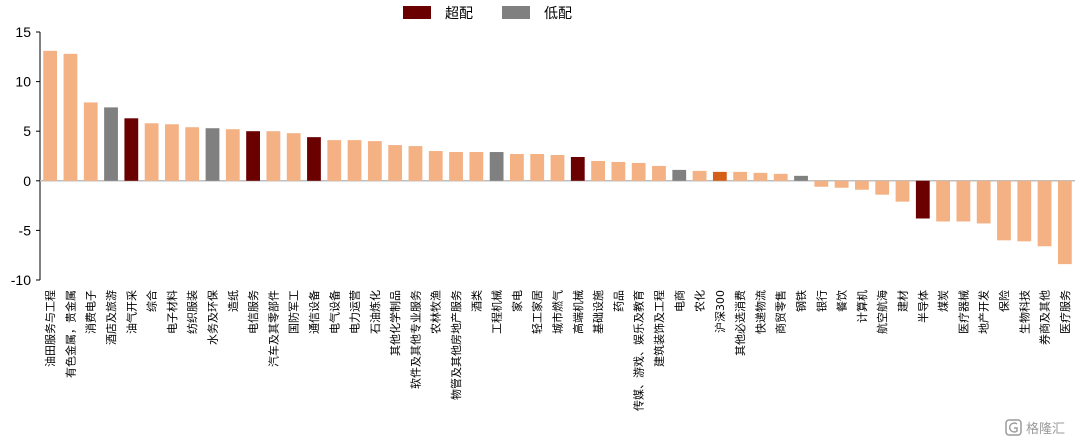  What do you see at coordinates (558, 14) in the screenshot?
I see `legend-label-underweight: 低配` at bounding box center [558, 14].